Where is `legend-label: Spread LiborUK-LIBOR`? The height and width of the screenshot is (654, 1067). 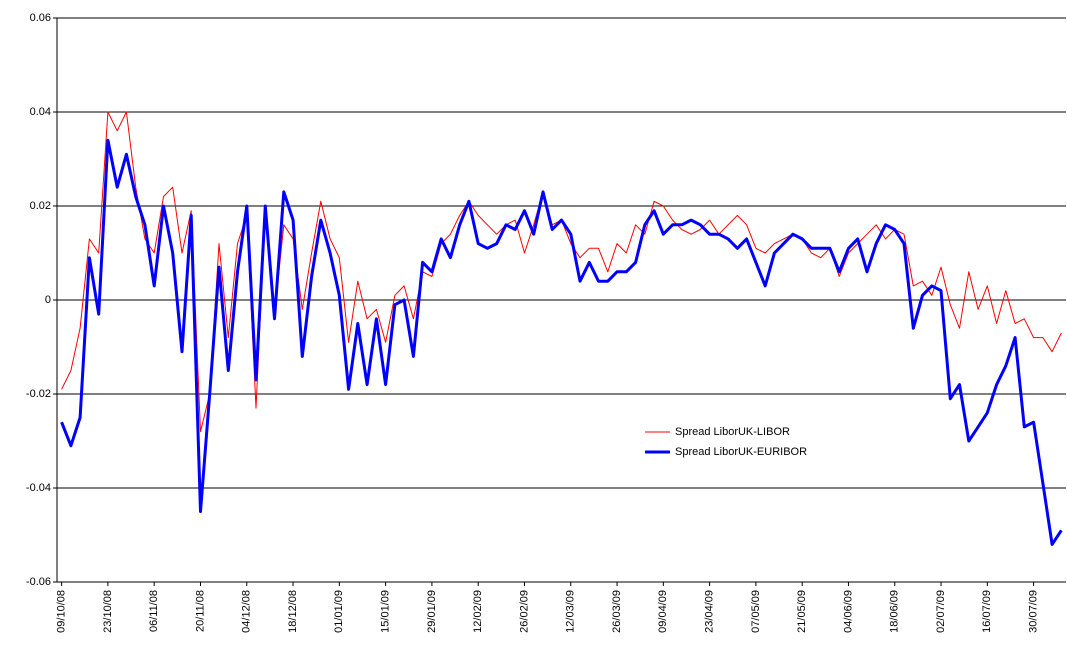
legend-label: Spread LiborUK-LIBOR is located at coordinates (732, 432).